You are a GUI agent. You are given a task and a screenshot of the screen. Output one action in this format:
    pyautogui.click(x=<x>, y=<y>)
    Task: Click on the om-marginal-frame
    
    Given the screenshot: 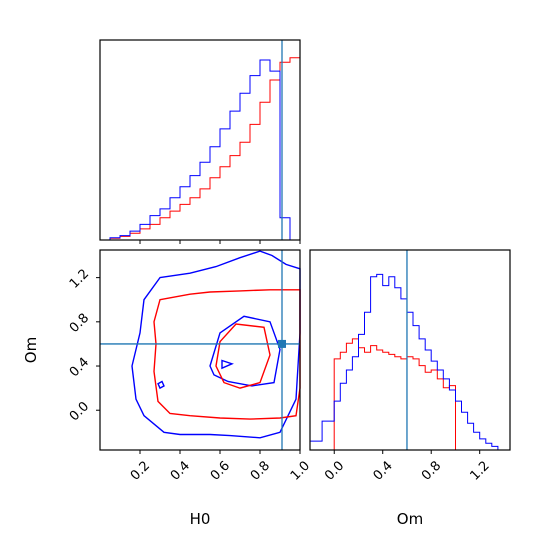 What is the action you would take?
    pyautogui.click(x=410, y=350)
    